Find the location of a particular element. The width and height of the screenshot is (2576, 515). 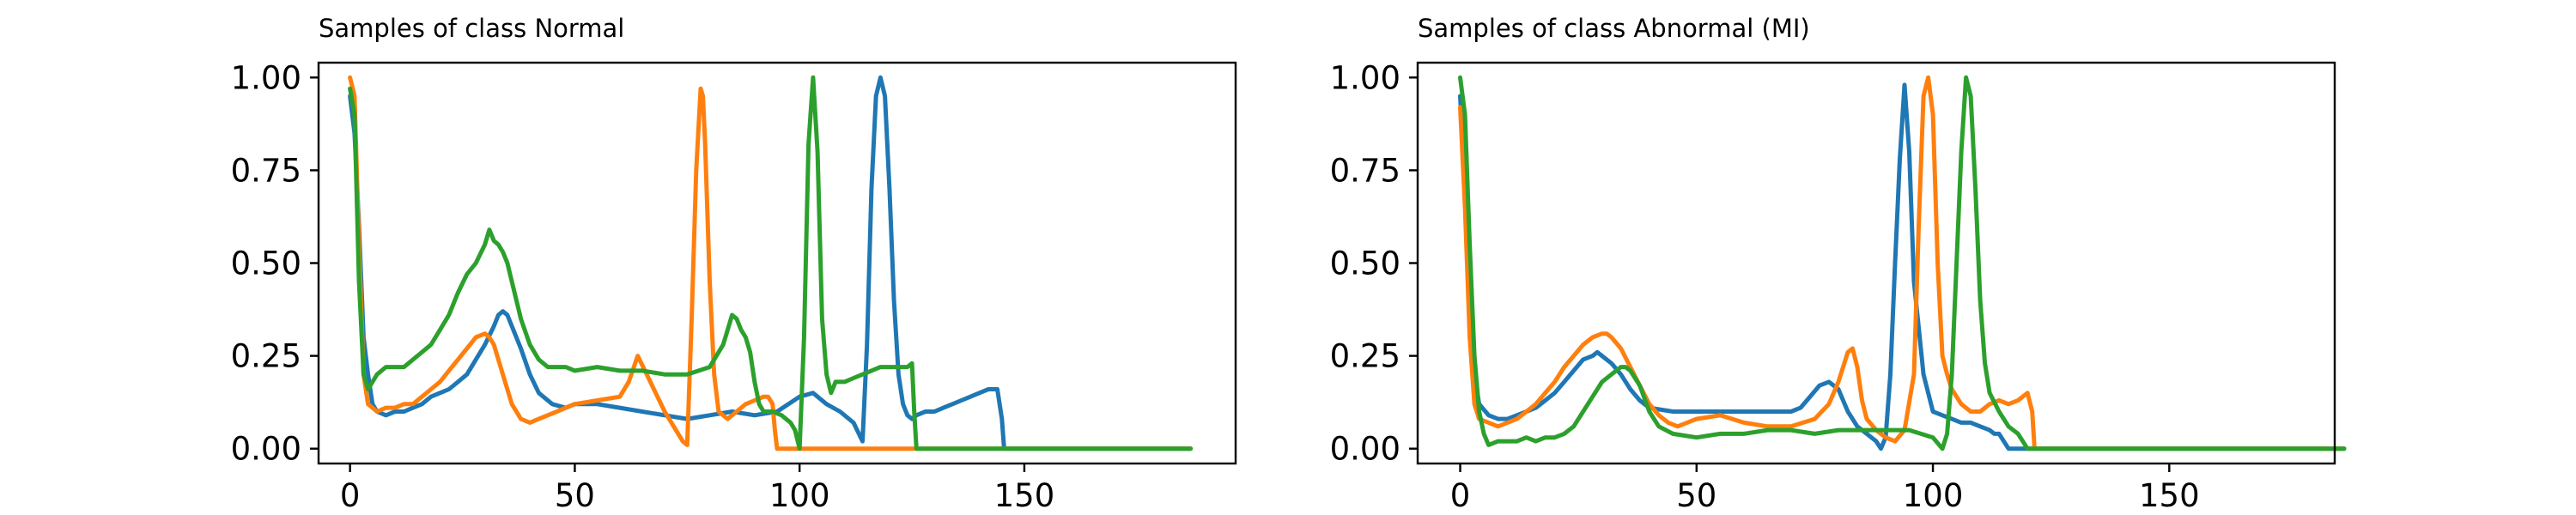

chart-title: Samples of class Normal is located at coordinates (472, 28).